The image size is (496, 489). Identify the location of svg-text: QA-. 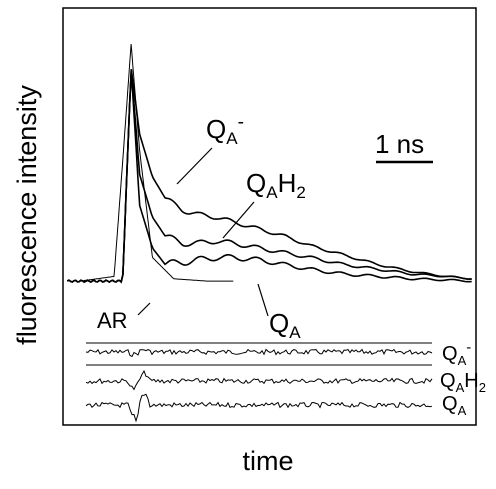
(225, 130).